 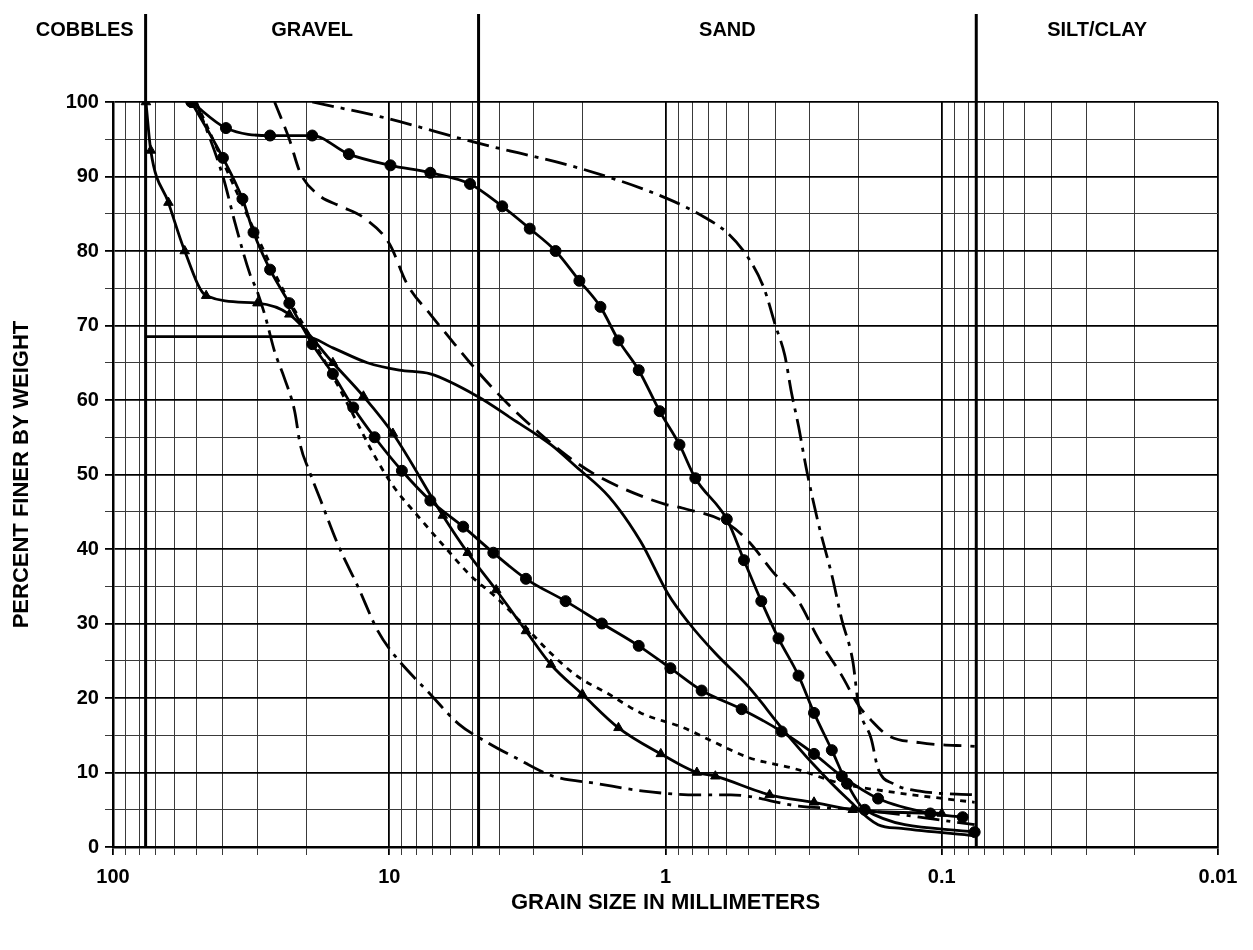 I want to click on y-tick-label: 60, so click(x=87, y=398).